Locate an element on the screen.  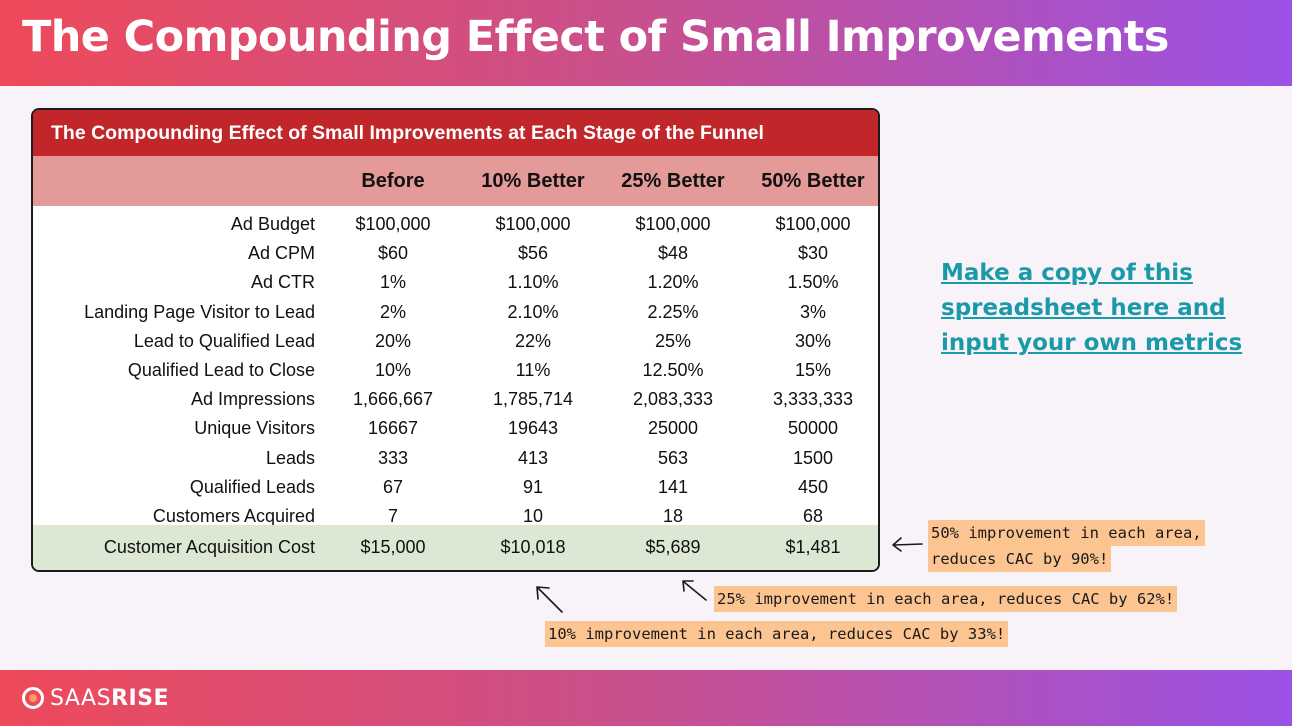
column-header-10-better: 10% Better is located at coordinates (533, 180).